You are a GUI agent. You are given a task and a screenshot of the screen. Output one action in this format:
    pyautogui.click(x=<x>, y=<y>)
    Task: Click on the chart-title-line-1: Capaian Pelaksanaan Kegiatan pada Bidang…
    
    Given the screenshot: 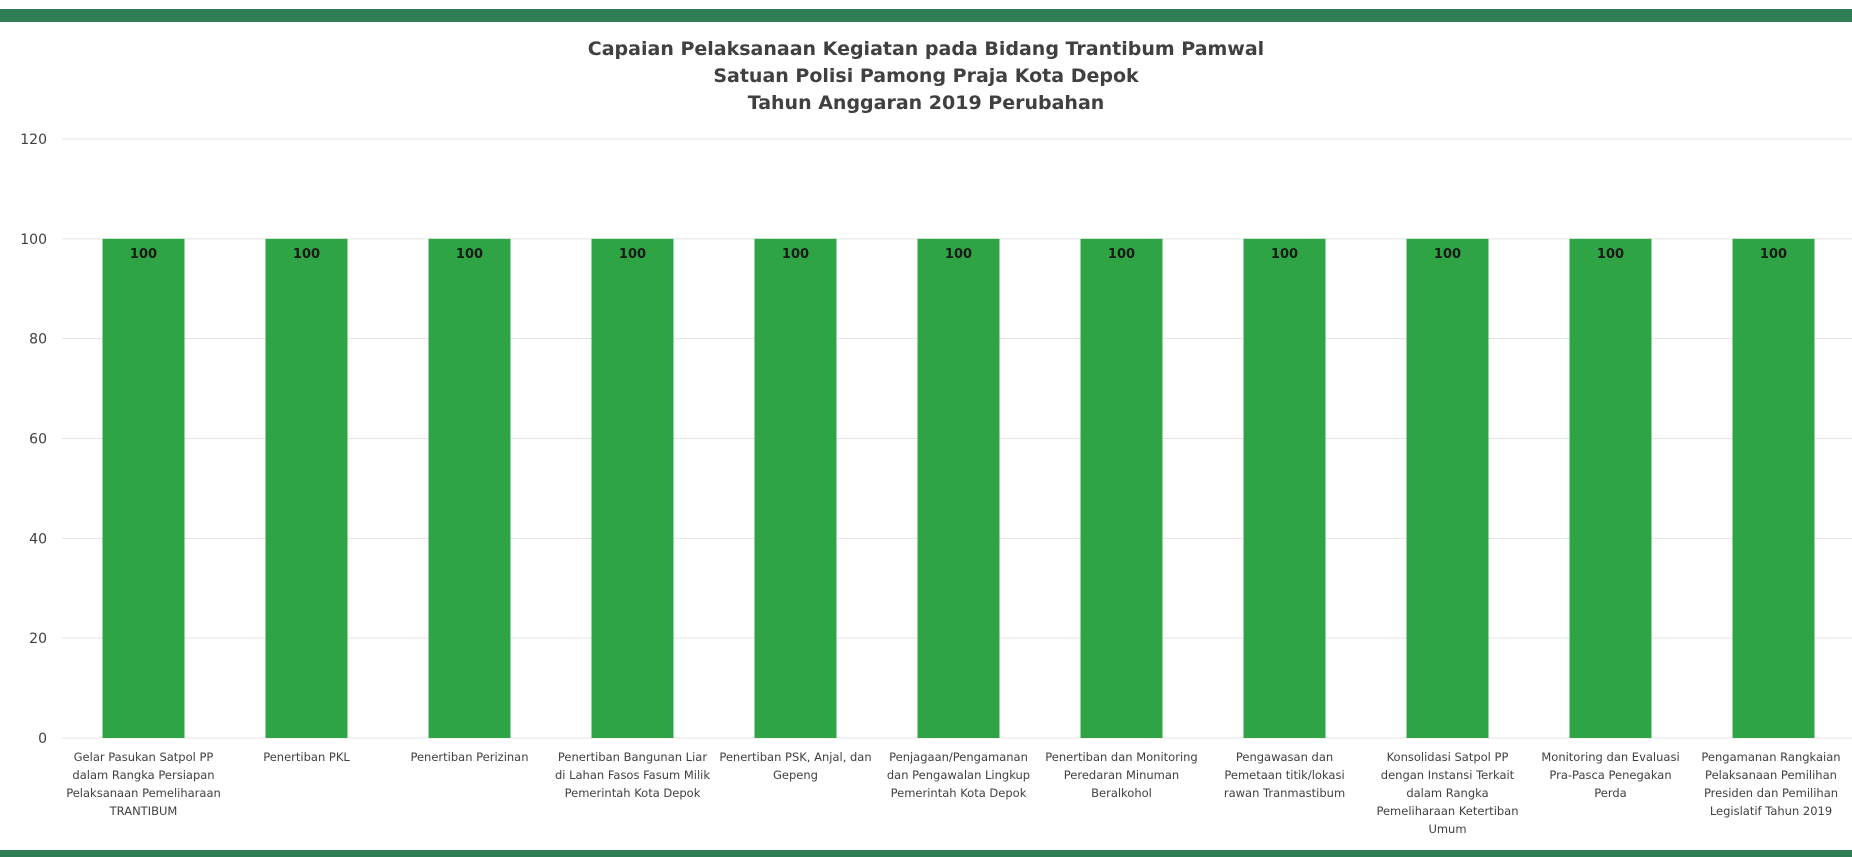 What is the action you would take?
    pyautogui.click(x=926, y=49)
    